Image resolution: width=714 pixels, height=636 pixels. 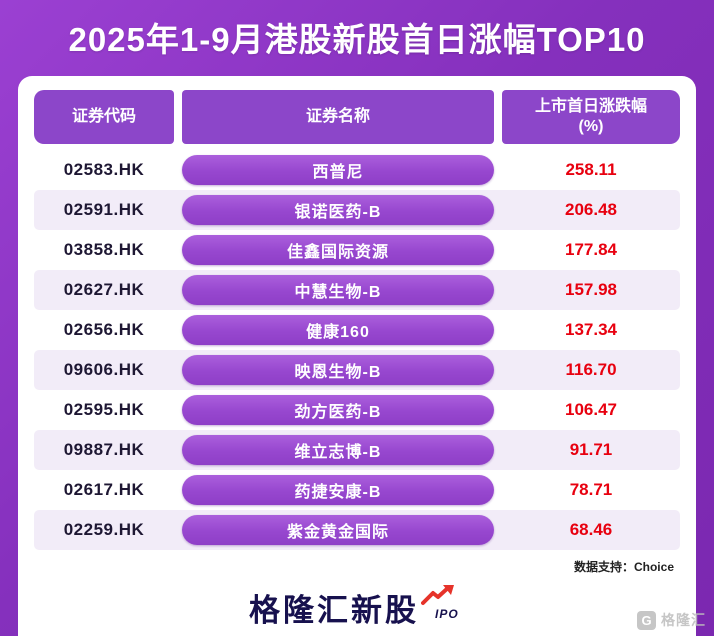 I want to click on change-value: 78.71, so click(x=591, y=489).